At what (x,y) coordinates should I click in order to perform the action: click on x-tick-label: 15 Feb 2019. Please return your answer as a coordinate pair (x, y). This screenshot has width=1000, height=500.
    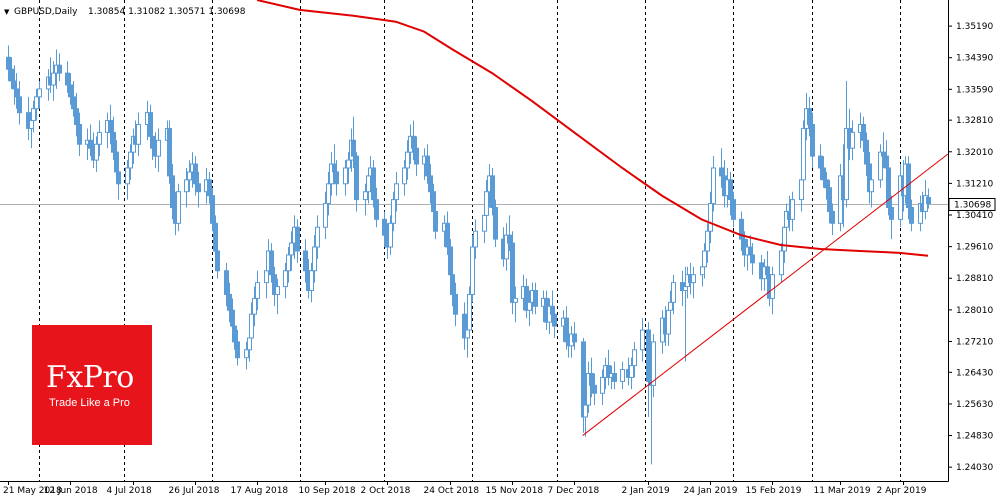
    Looking at the image, I should click on (774, 491).